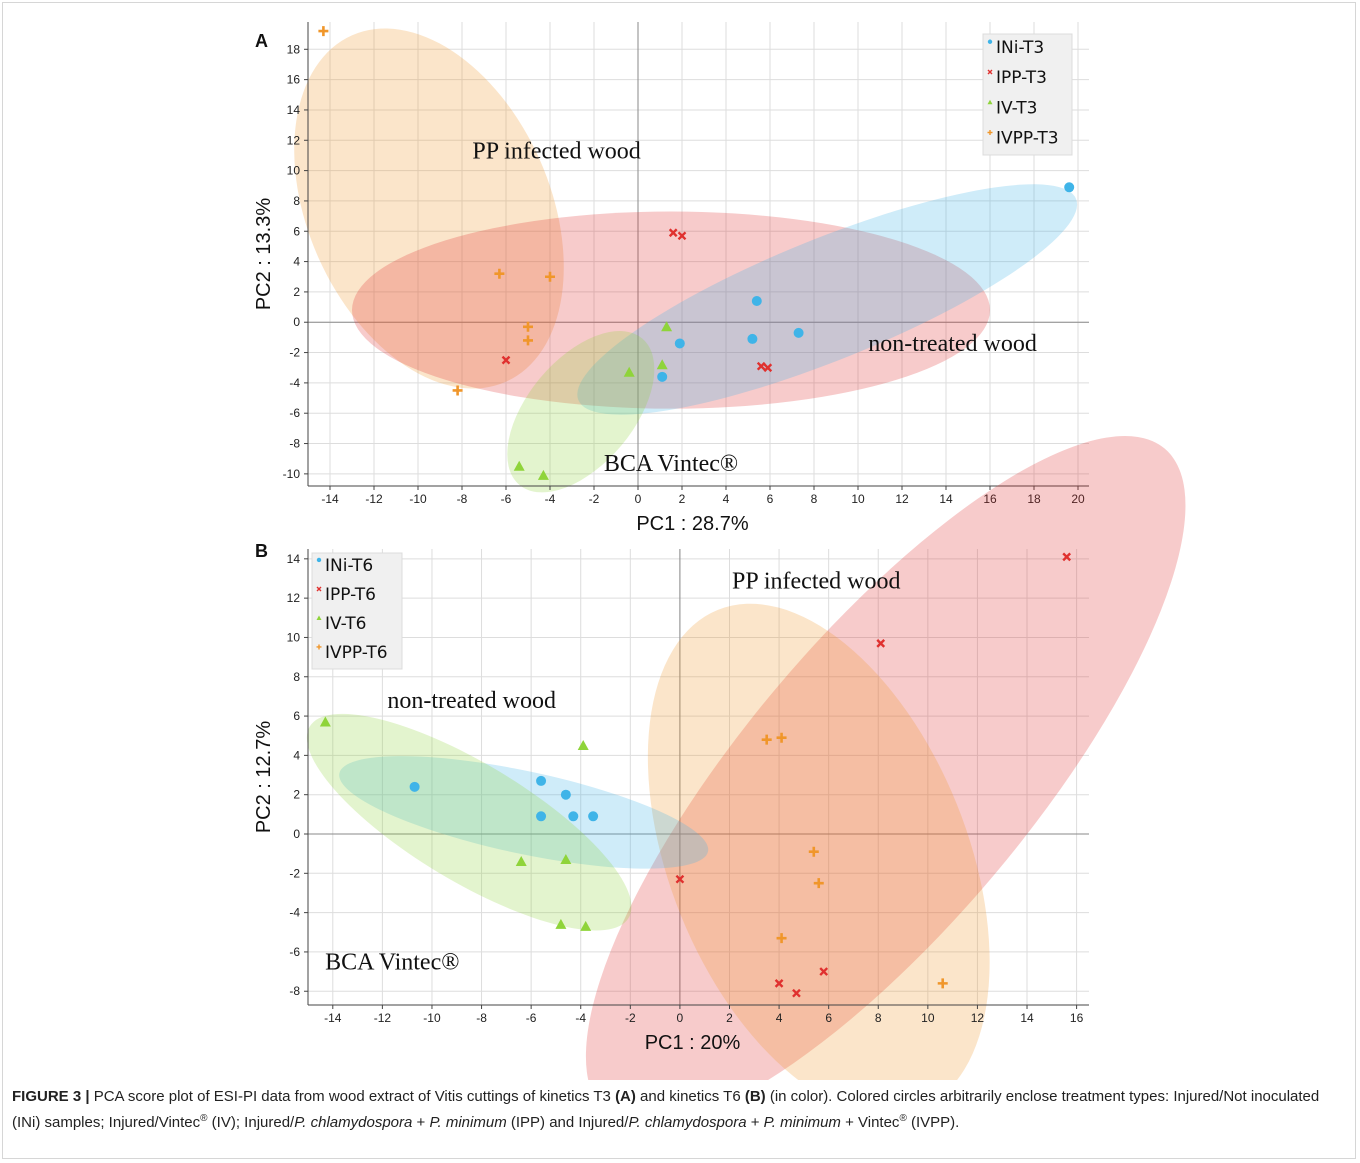  Describe the element at coordinates (630, 1018) in the screenshot. I see `x-tick-label: -2` at that location.